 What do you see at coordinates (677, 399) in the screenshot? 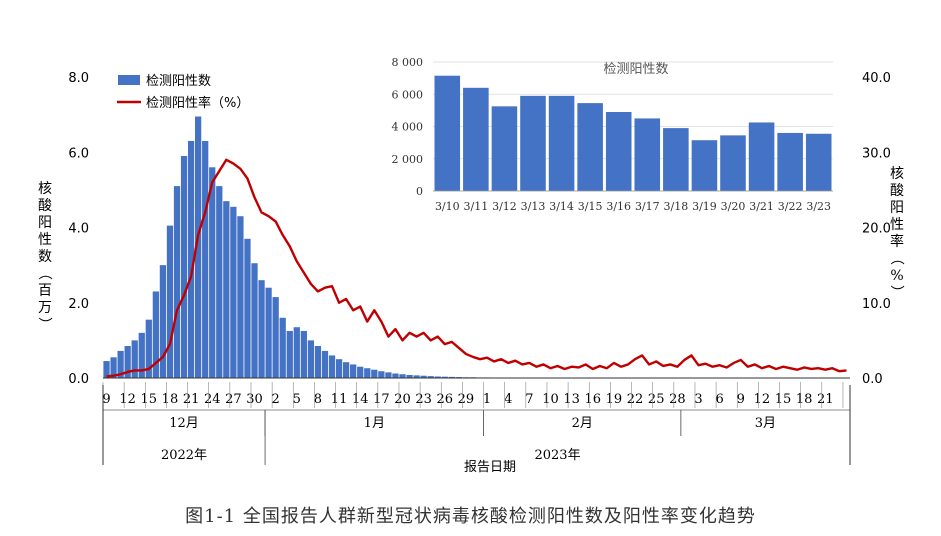
I see `x-tick-label: 28` at bounding box center [677, 399].